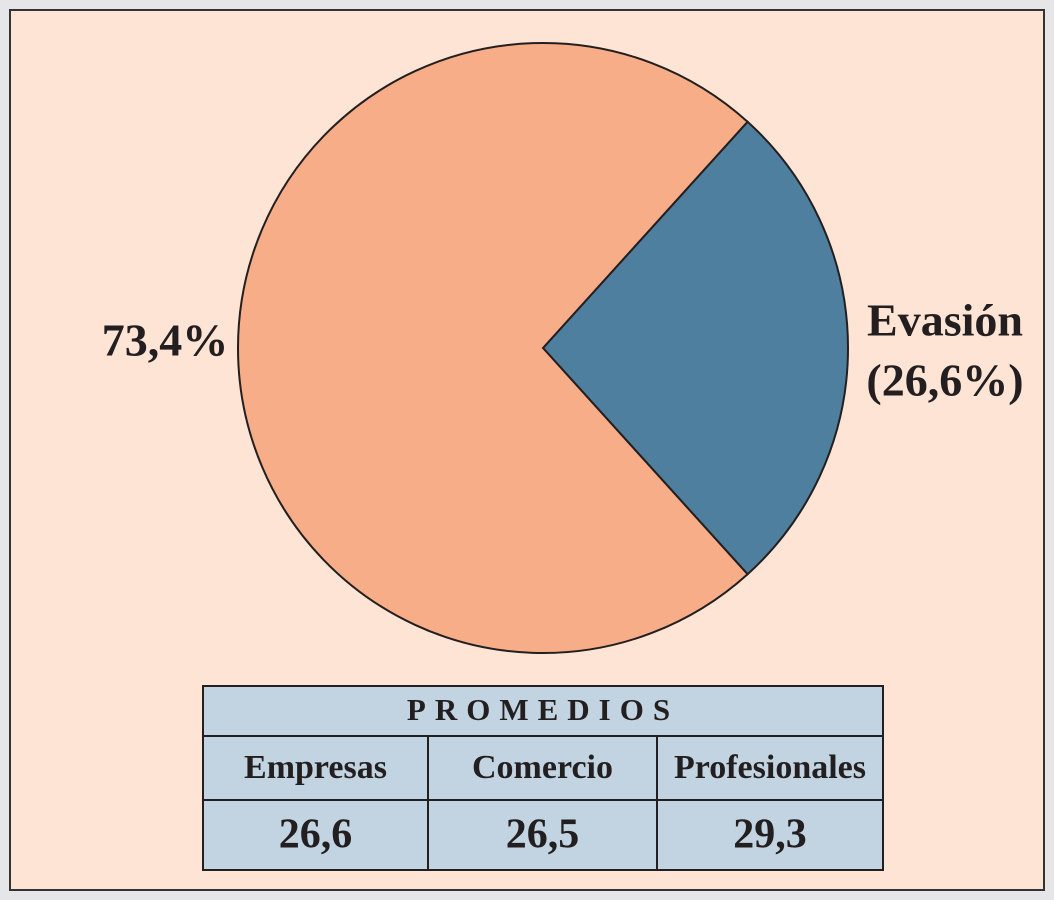 The height and width of the screenshot is (900, 1054). What do you see at coordinates (944, 380) in the screenshot?
I see `slice-label: (26,6%)` at bounding box center [944, 380].